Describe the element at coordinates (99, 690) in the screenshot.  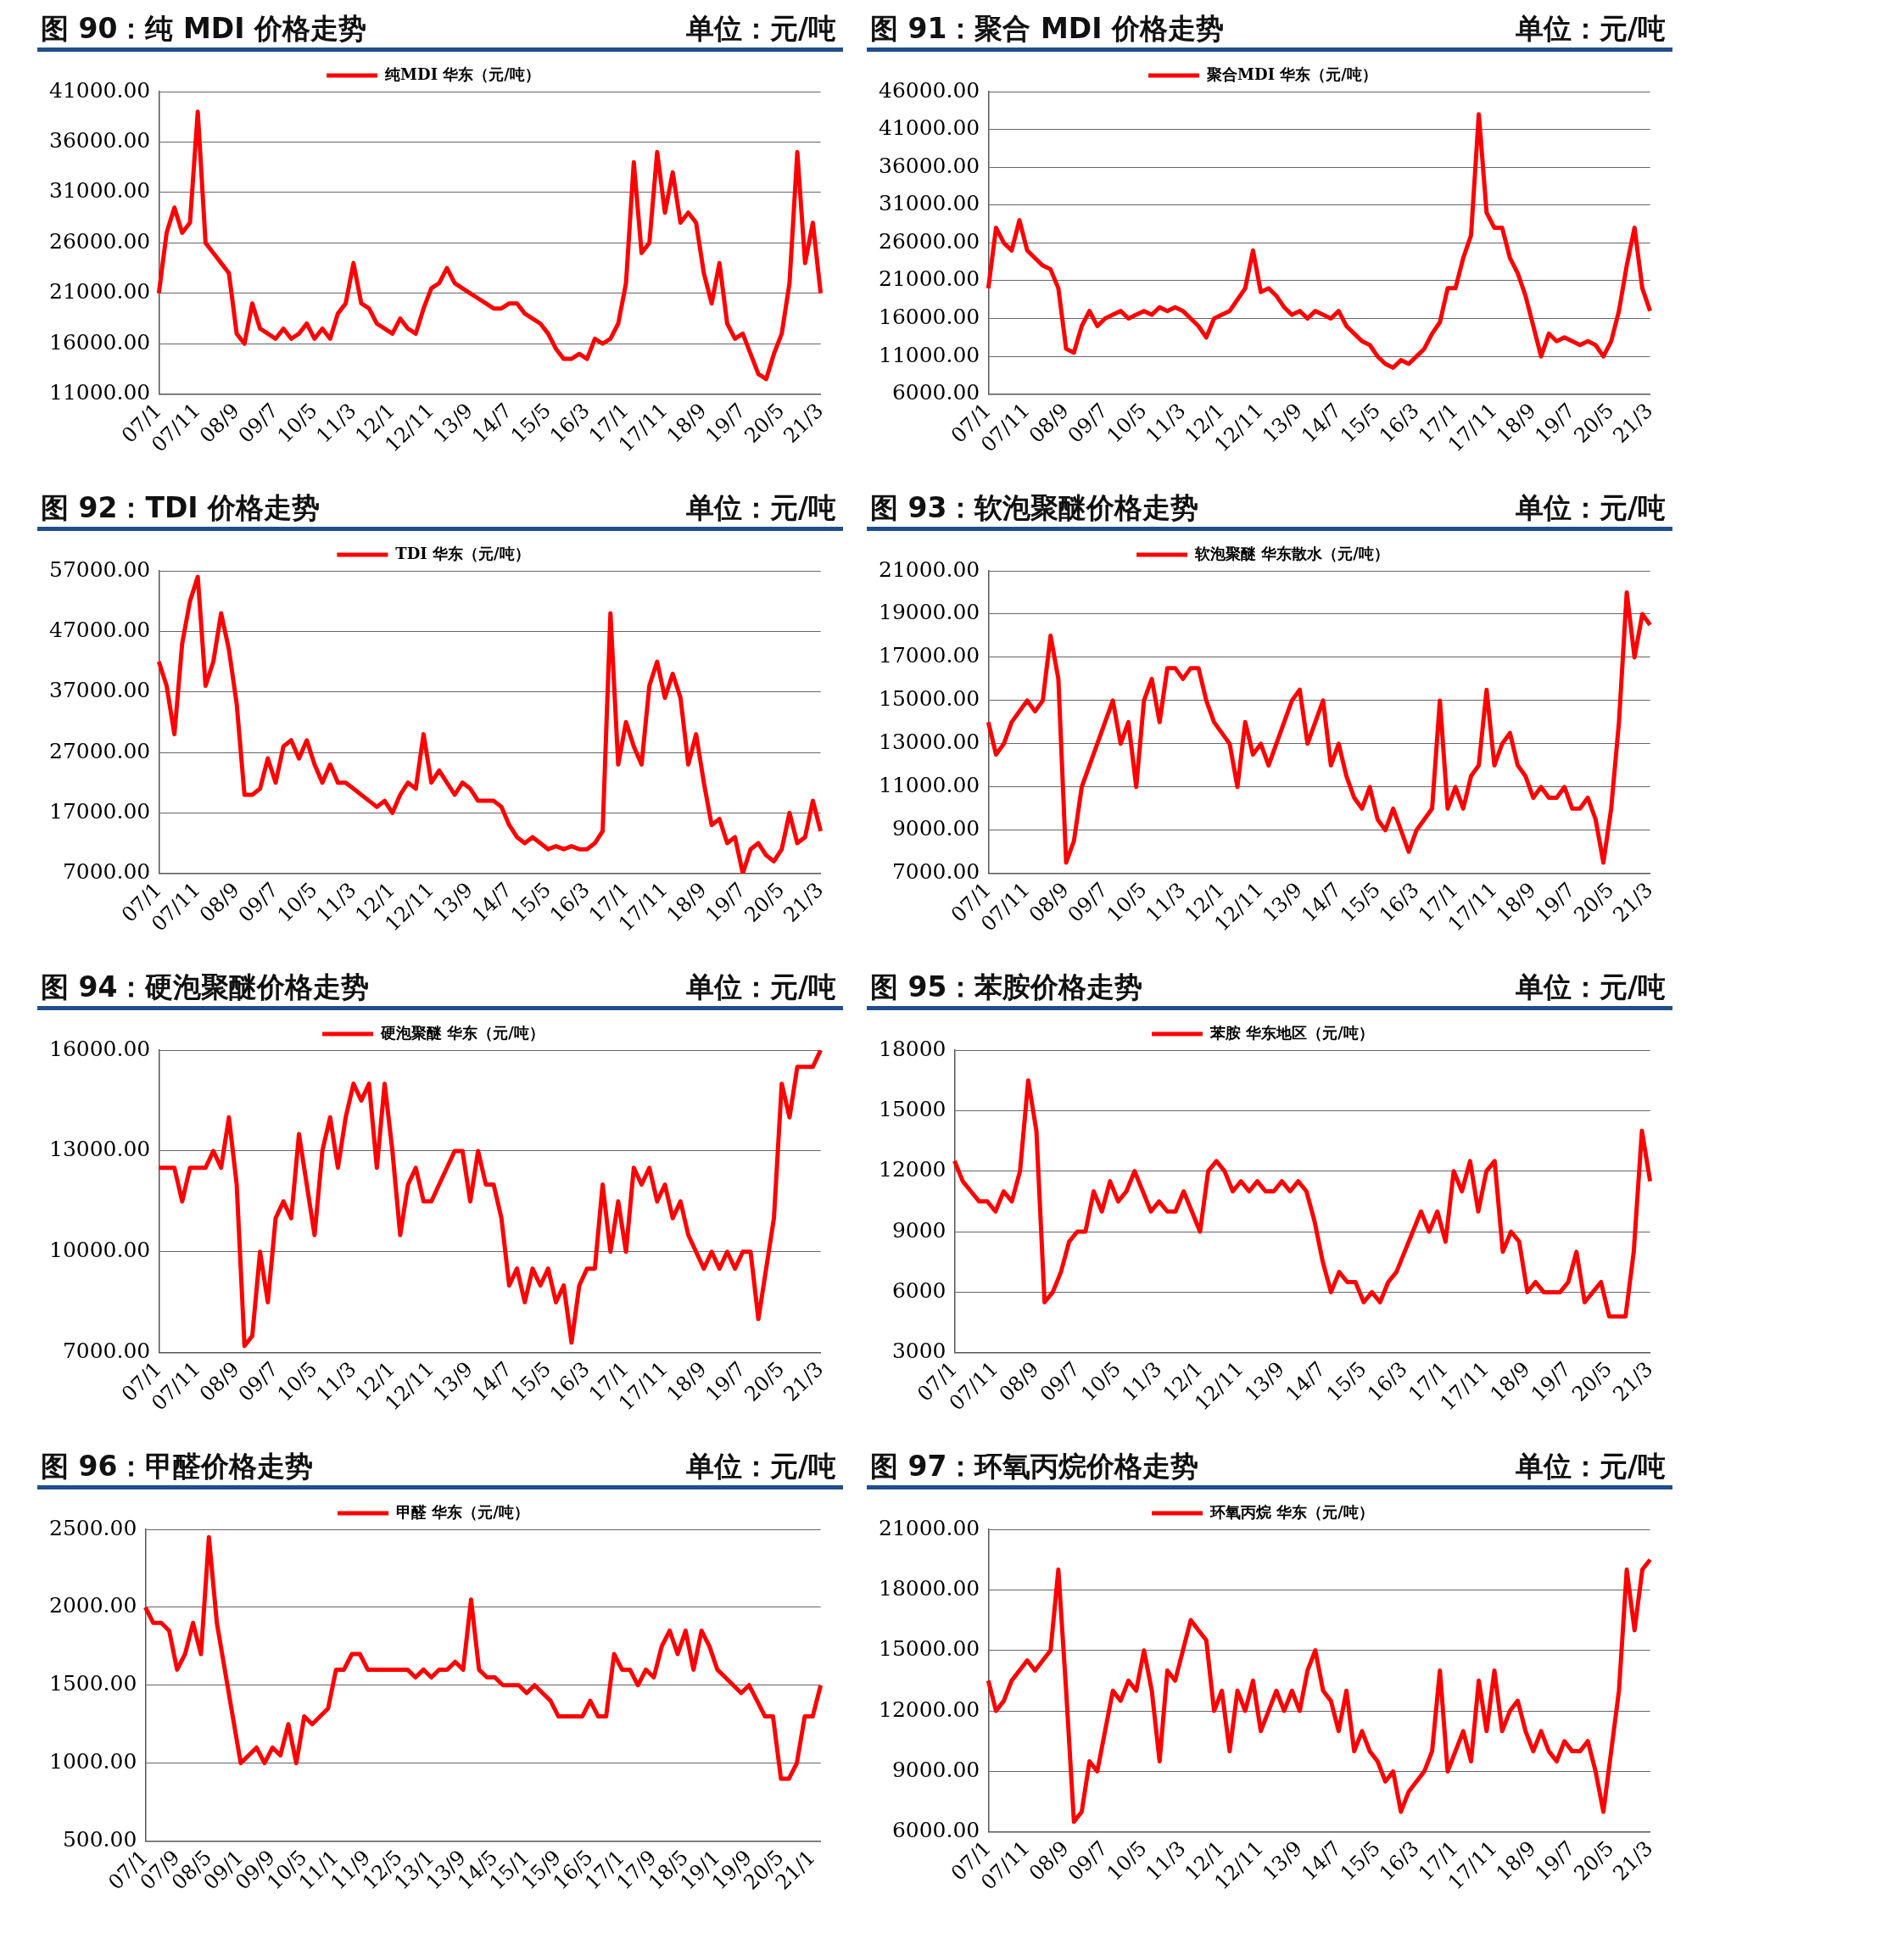
I see `y-tick-label: 37000.00` at that location.